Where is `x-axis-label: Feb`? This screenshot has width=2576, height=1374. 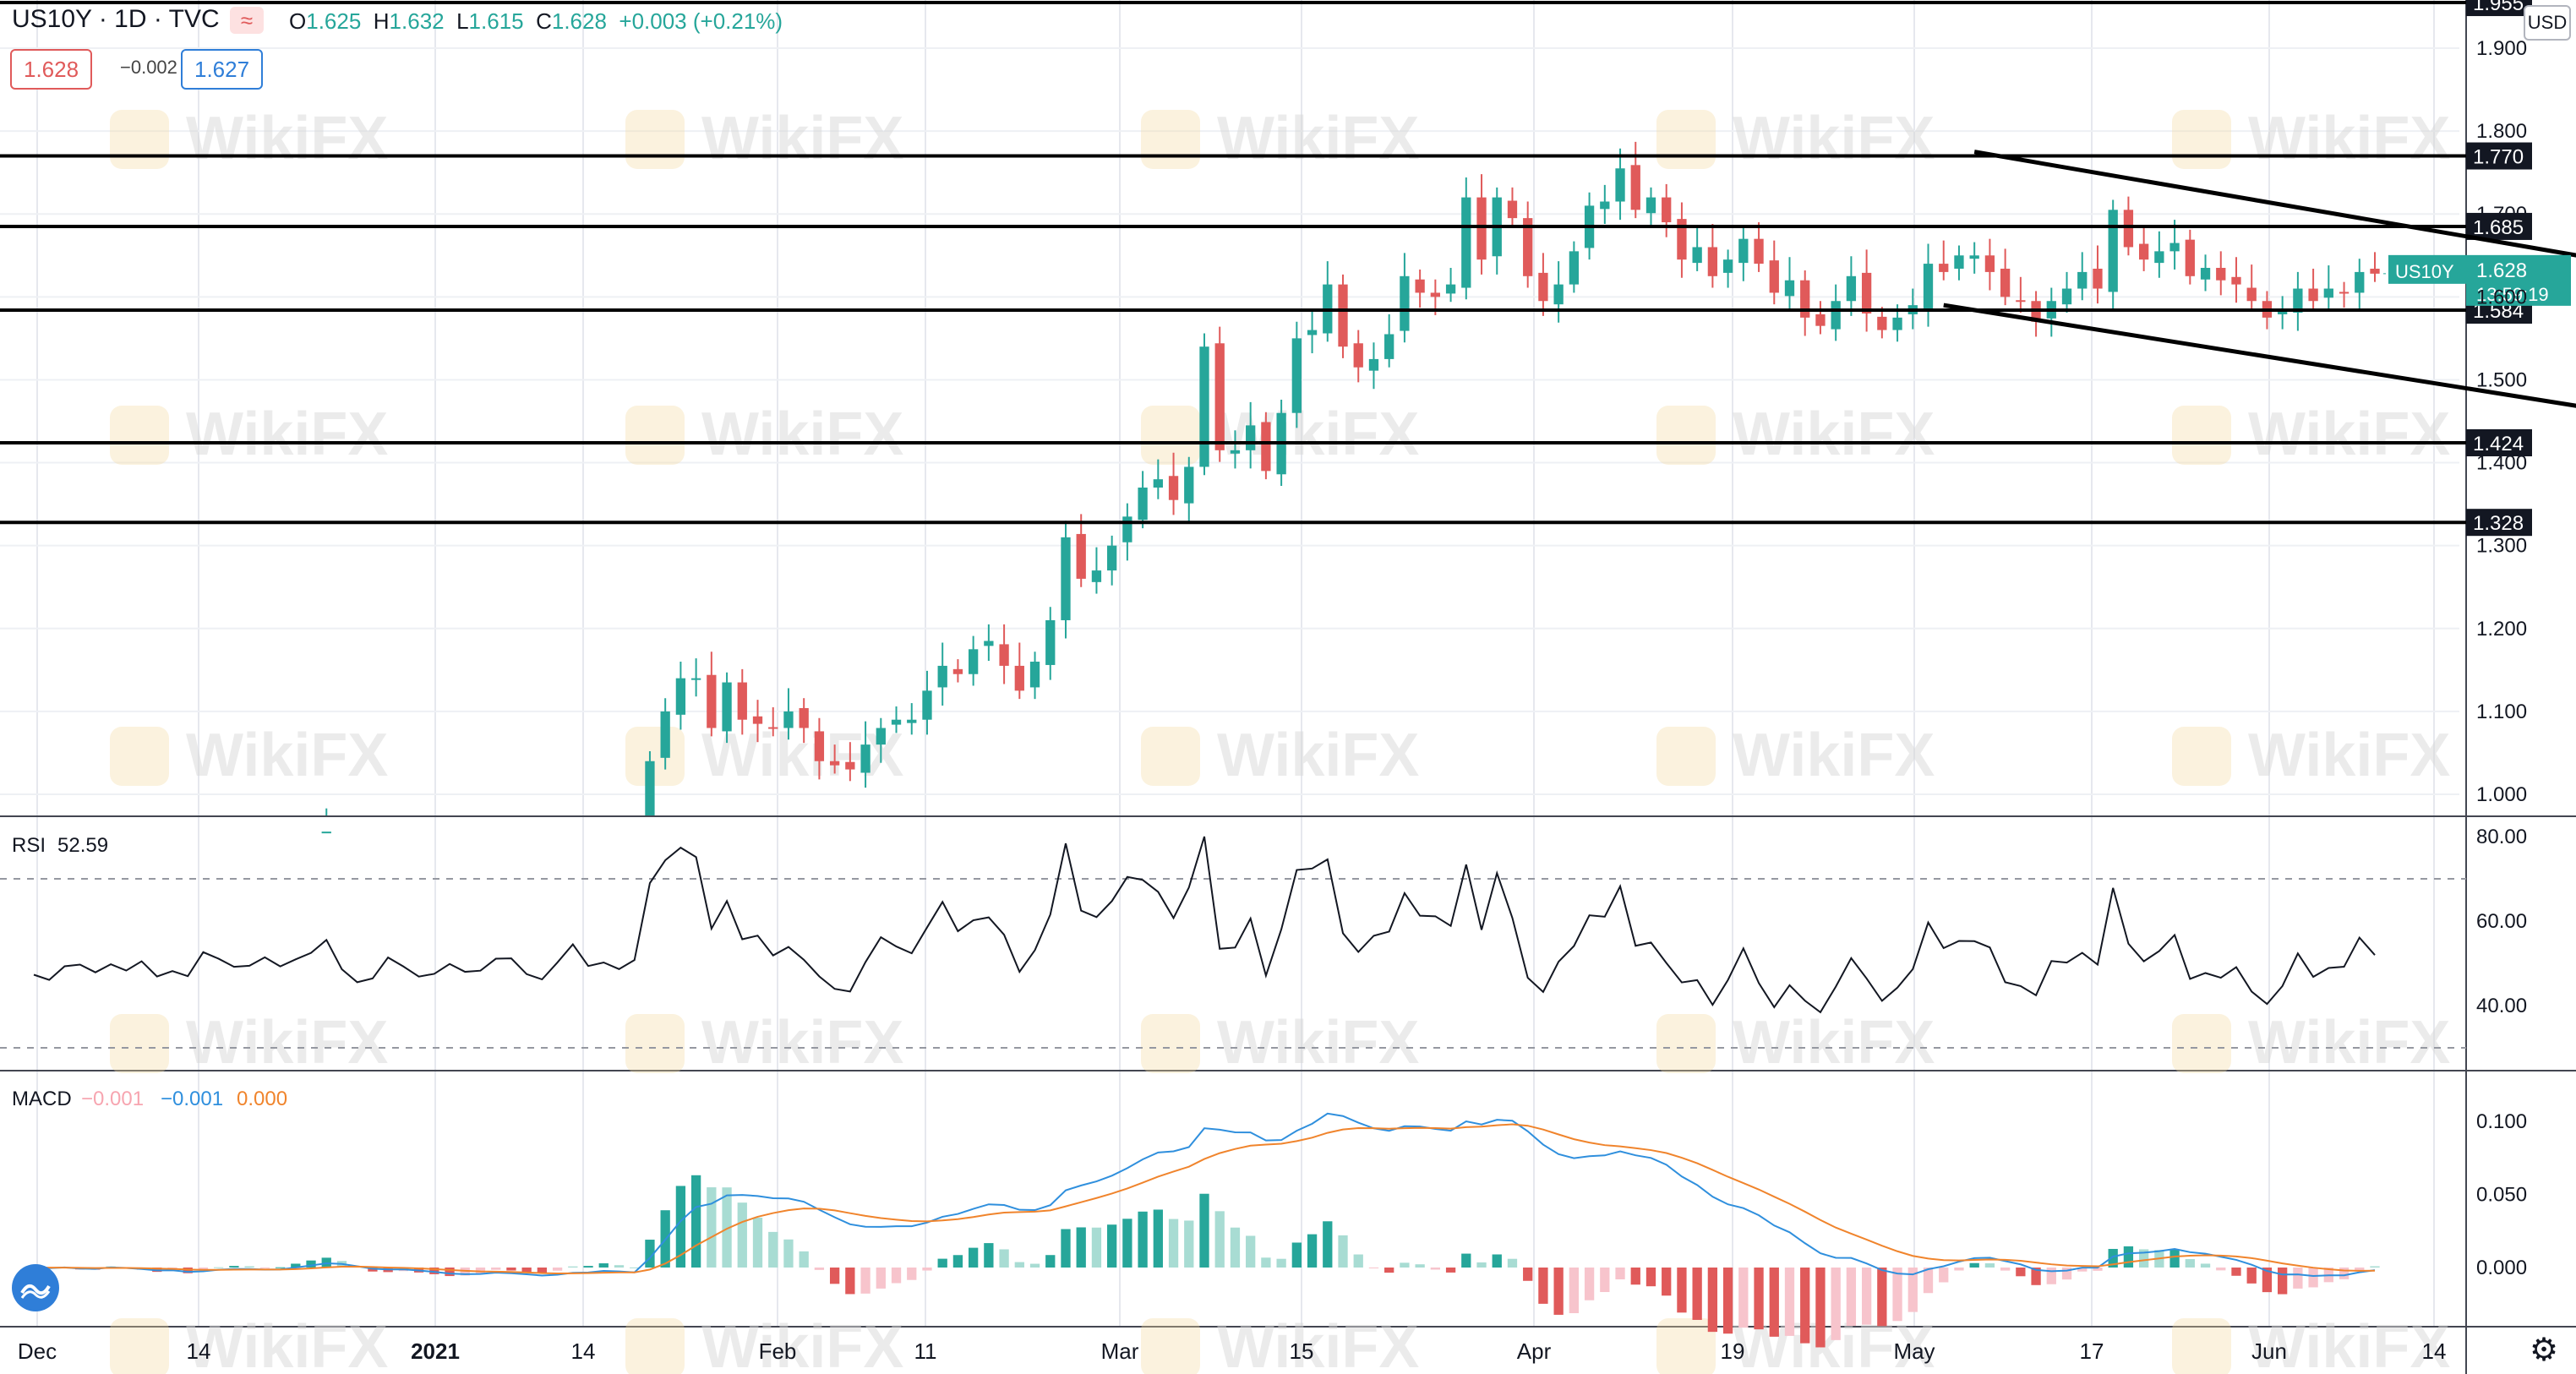
x-axis-label: Feb is located at coordinates (778, 1351).